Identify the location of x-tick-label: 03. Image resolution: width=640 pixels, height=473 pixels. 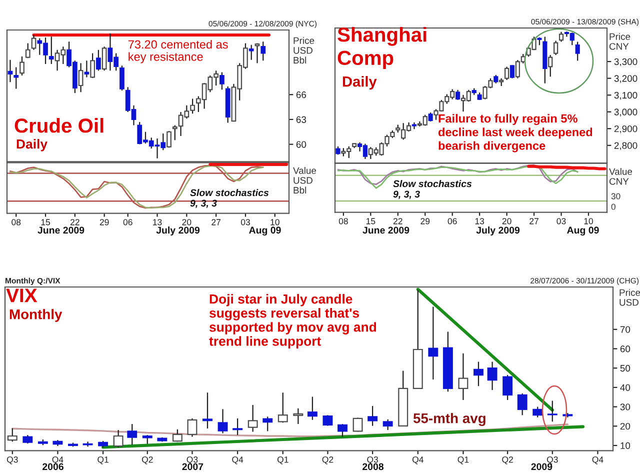
(245, 222).